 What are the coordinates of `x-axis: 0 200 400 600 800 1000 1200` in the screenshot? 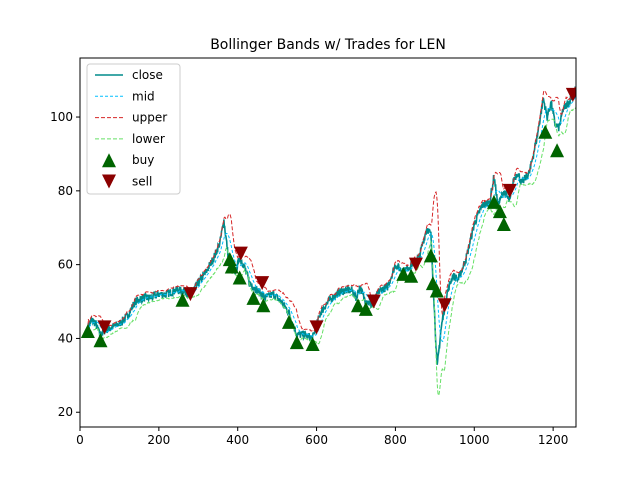 It's located at (322, 437).